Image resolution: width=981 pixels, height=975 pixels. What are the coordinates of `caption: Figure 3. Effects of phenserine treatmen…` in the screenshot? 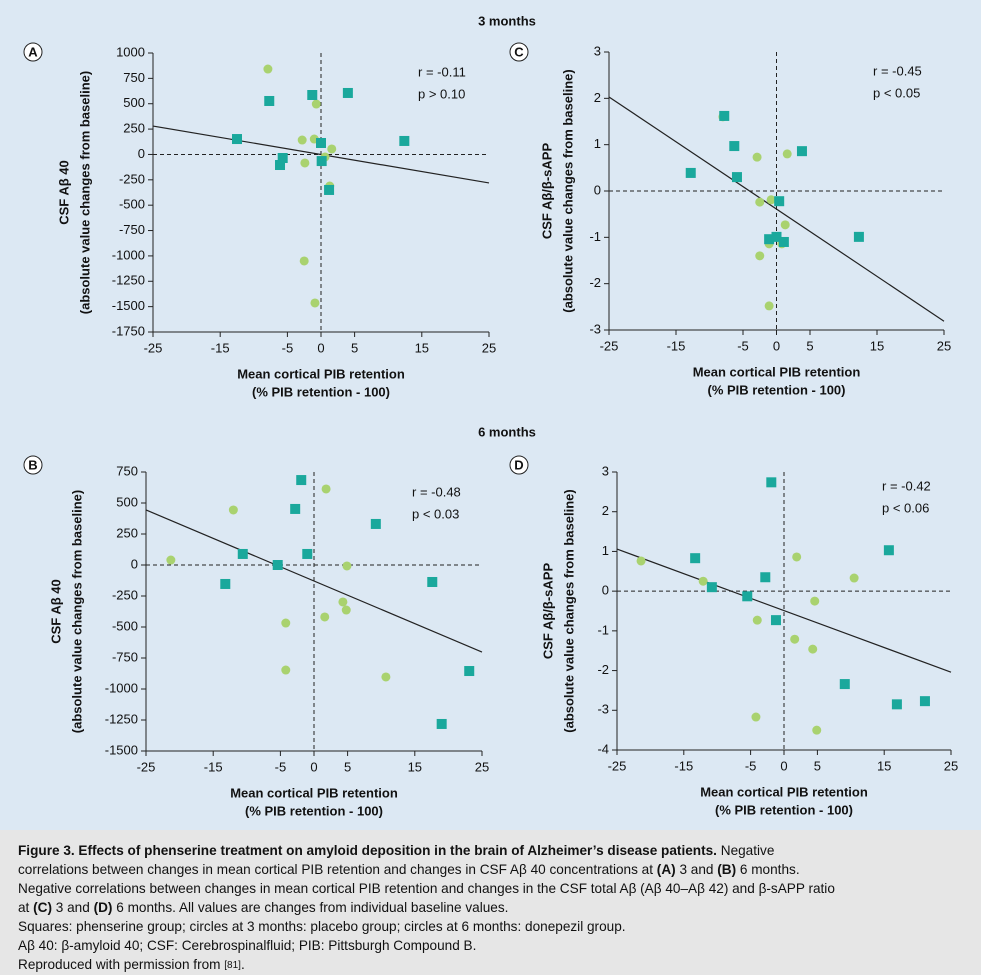 It's located at (426, 907).